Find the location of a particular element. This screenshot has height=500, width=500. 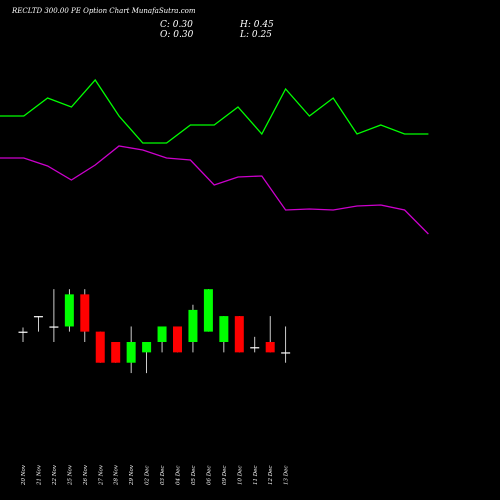

x-tick-label: 21 Nov is located at coordinates (39, 475).